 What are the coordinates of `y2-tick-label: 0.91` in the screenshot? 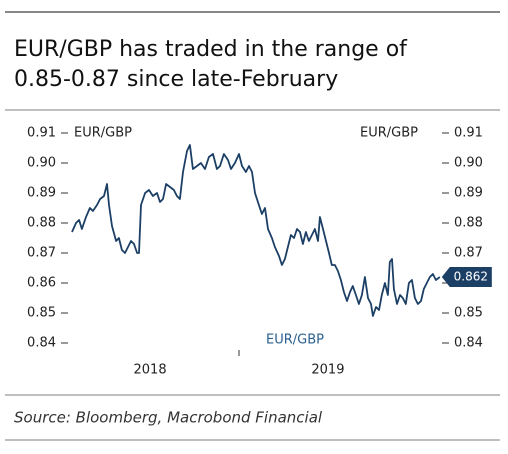 It's located at (468, 133).